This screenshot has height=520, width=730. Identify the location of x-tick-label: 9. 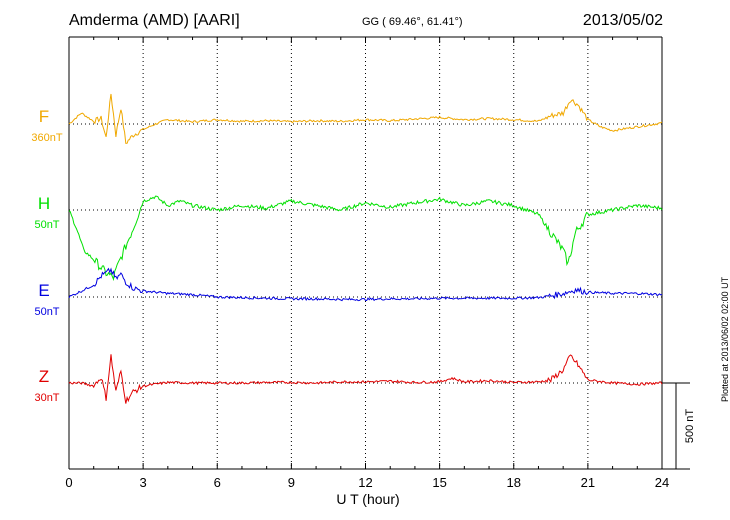
(291, 482).